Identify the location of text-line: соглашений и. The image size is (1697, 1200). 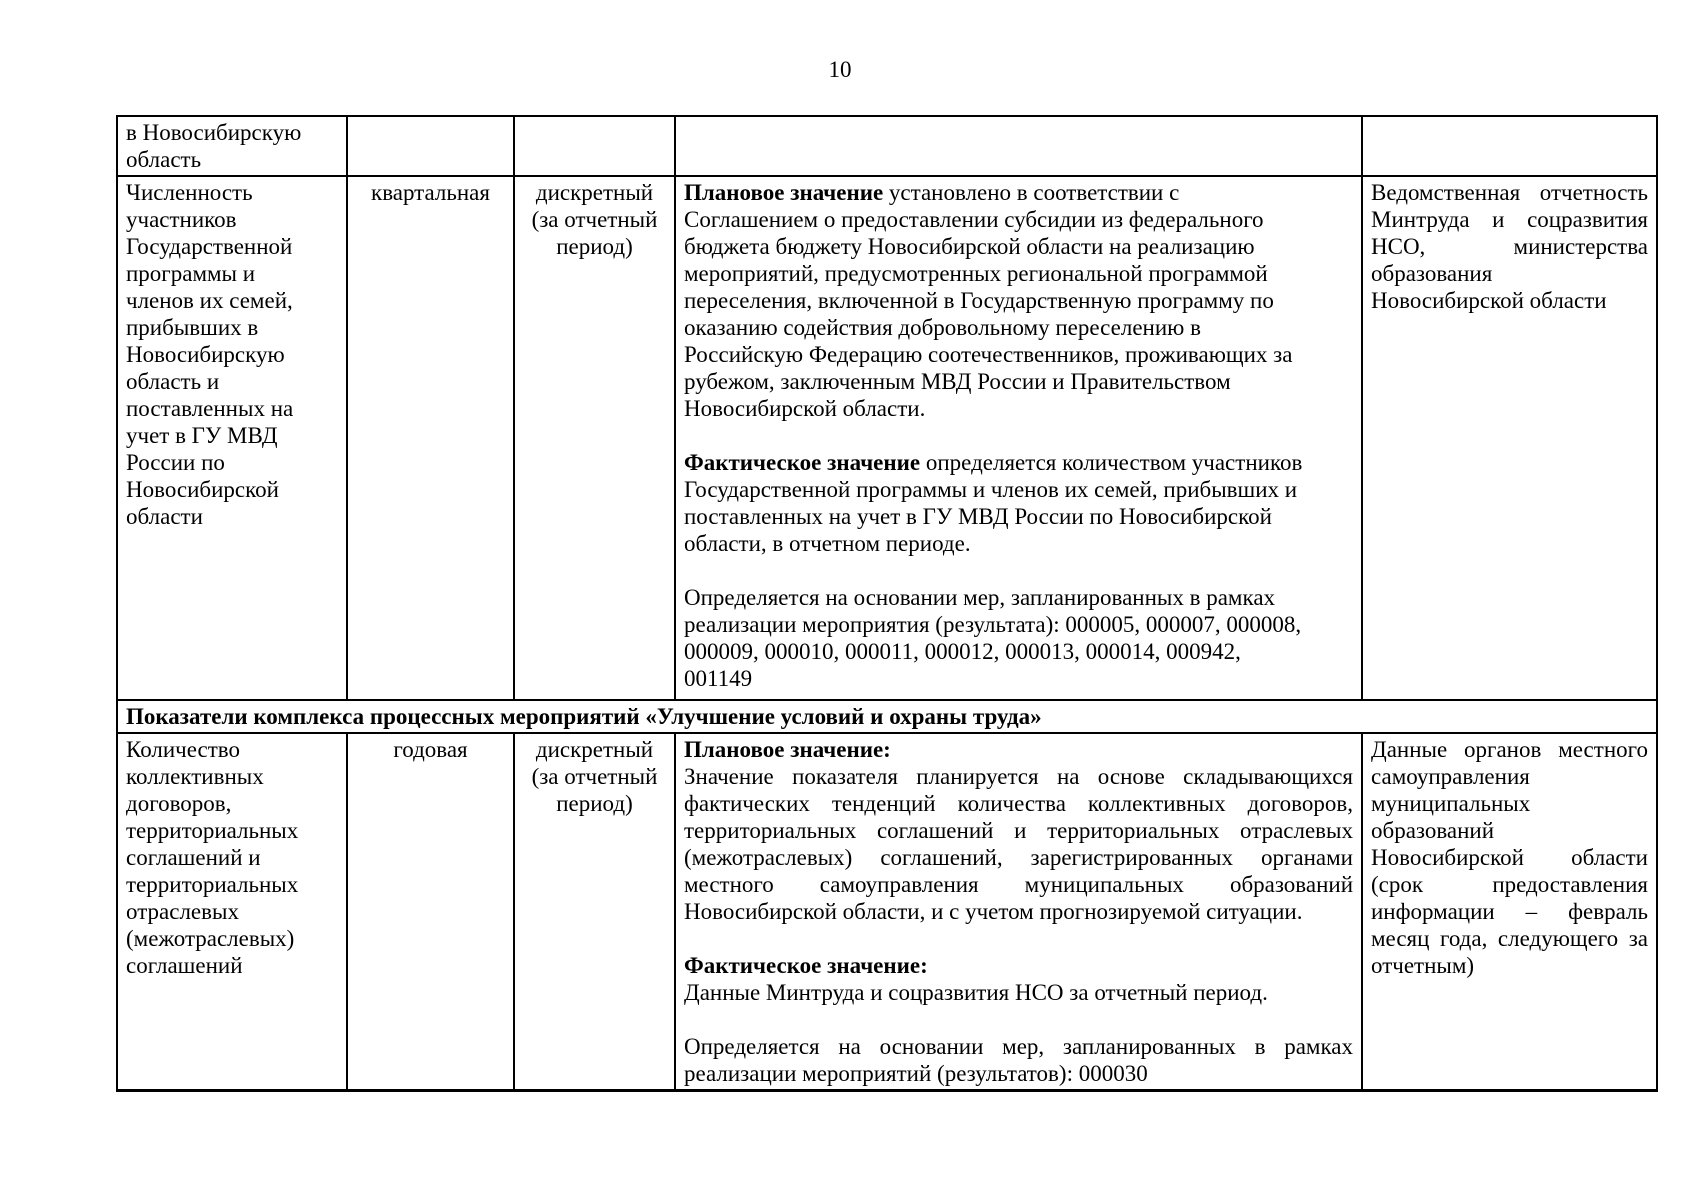
(193, 857).